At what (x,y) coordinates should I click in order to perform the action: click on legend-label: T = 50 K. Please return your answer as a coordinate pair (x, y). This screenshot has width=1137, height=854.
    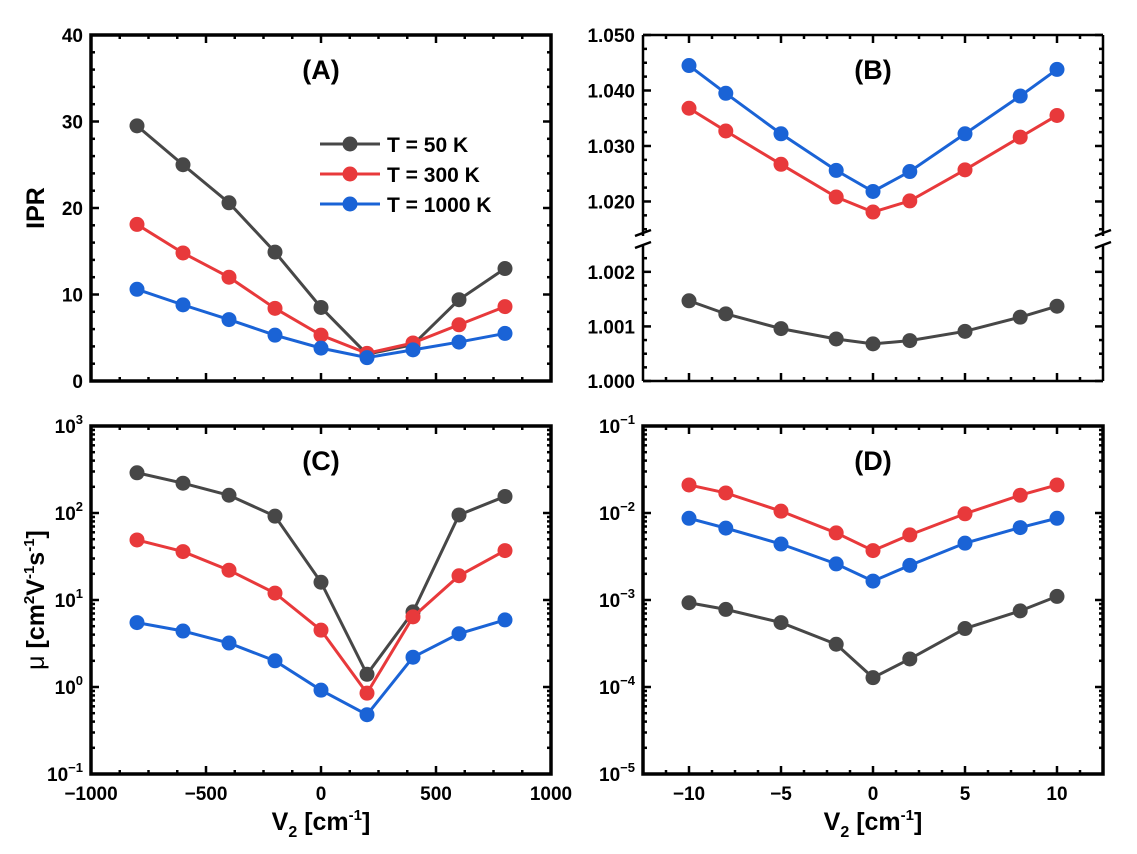
    Looking at the image, I should click on (427, 145).